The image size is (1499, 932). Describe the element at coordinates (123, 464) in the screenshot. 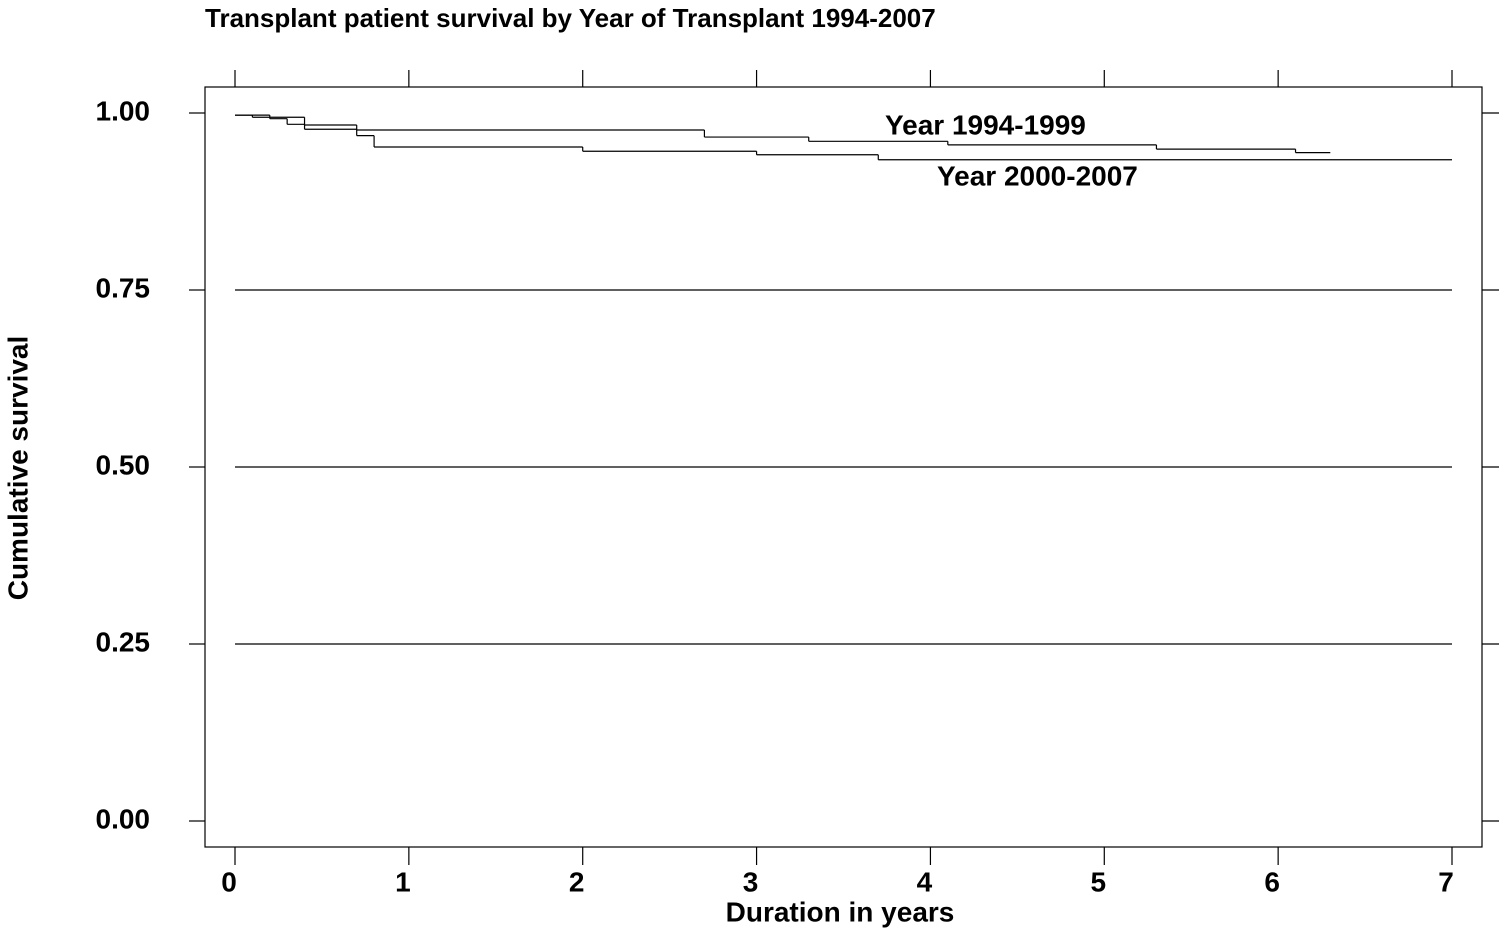

I see `y-tick-label: 0.50` at that location.